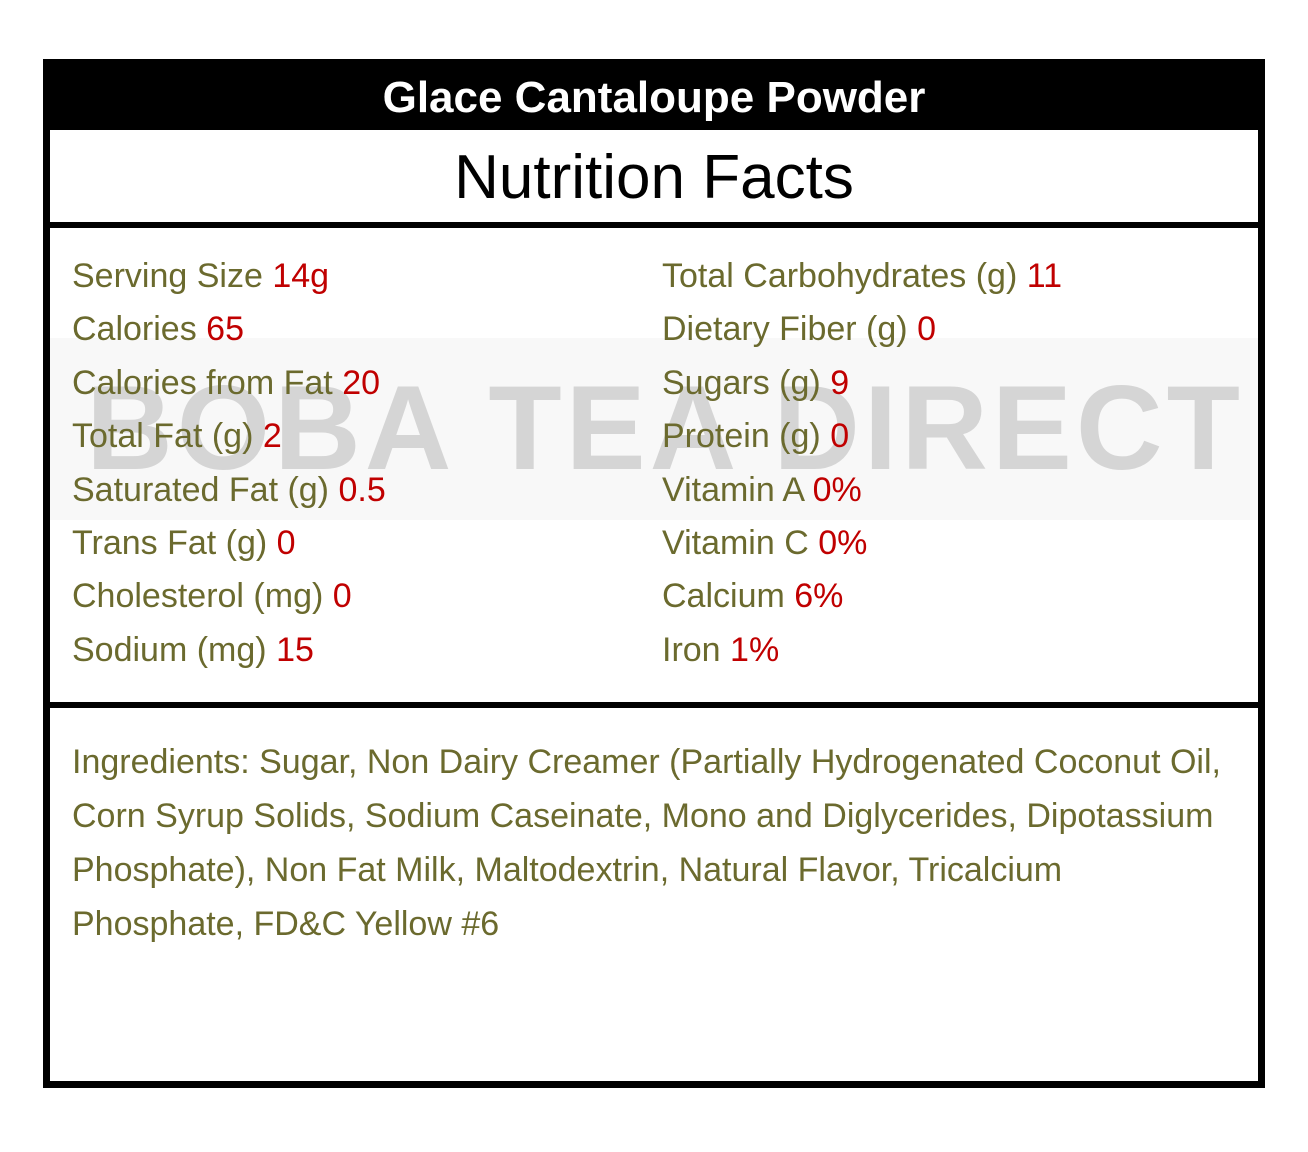  Describe the element at coordinates (862, 596) in the screenshot. I see `nutrient-row: Calcium 6%` at that location.